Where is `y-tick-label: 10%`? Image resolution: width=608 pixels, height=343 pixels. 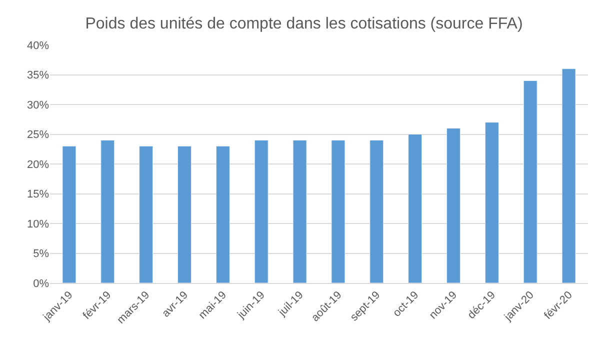 y-tick-label: 10% is located at coordinates (38, 224).